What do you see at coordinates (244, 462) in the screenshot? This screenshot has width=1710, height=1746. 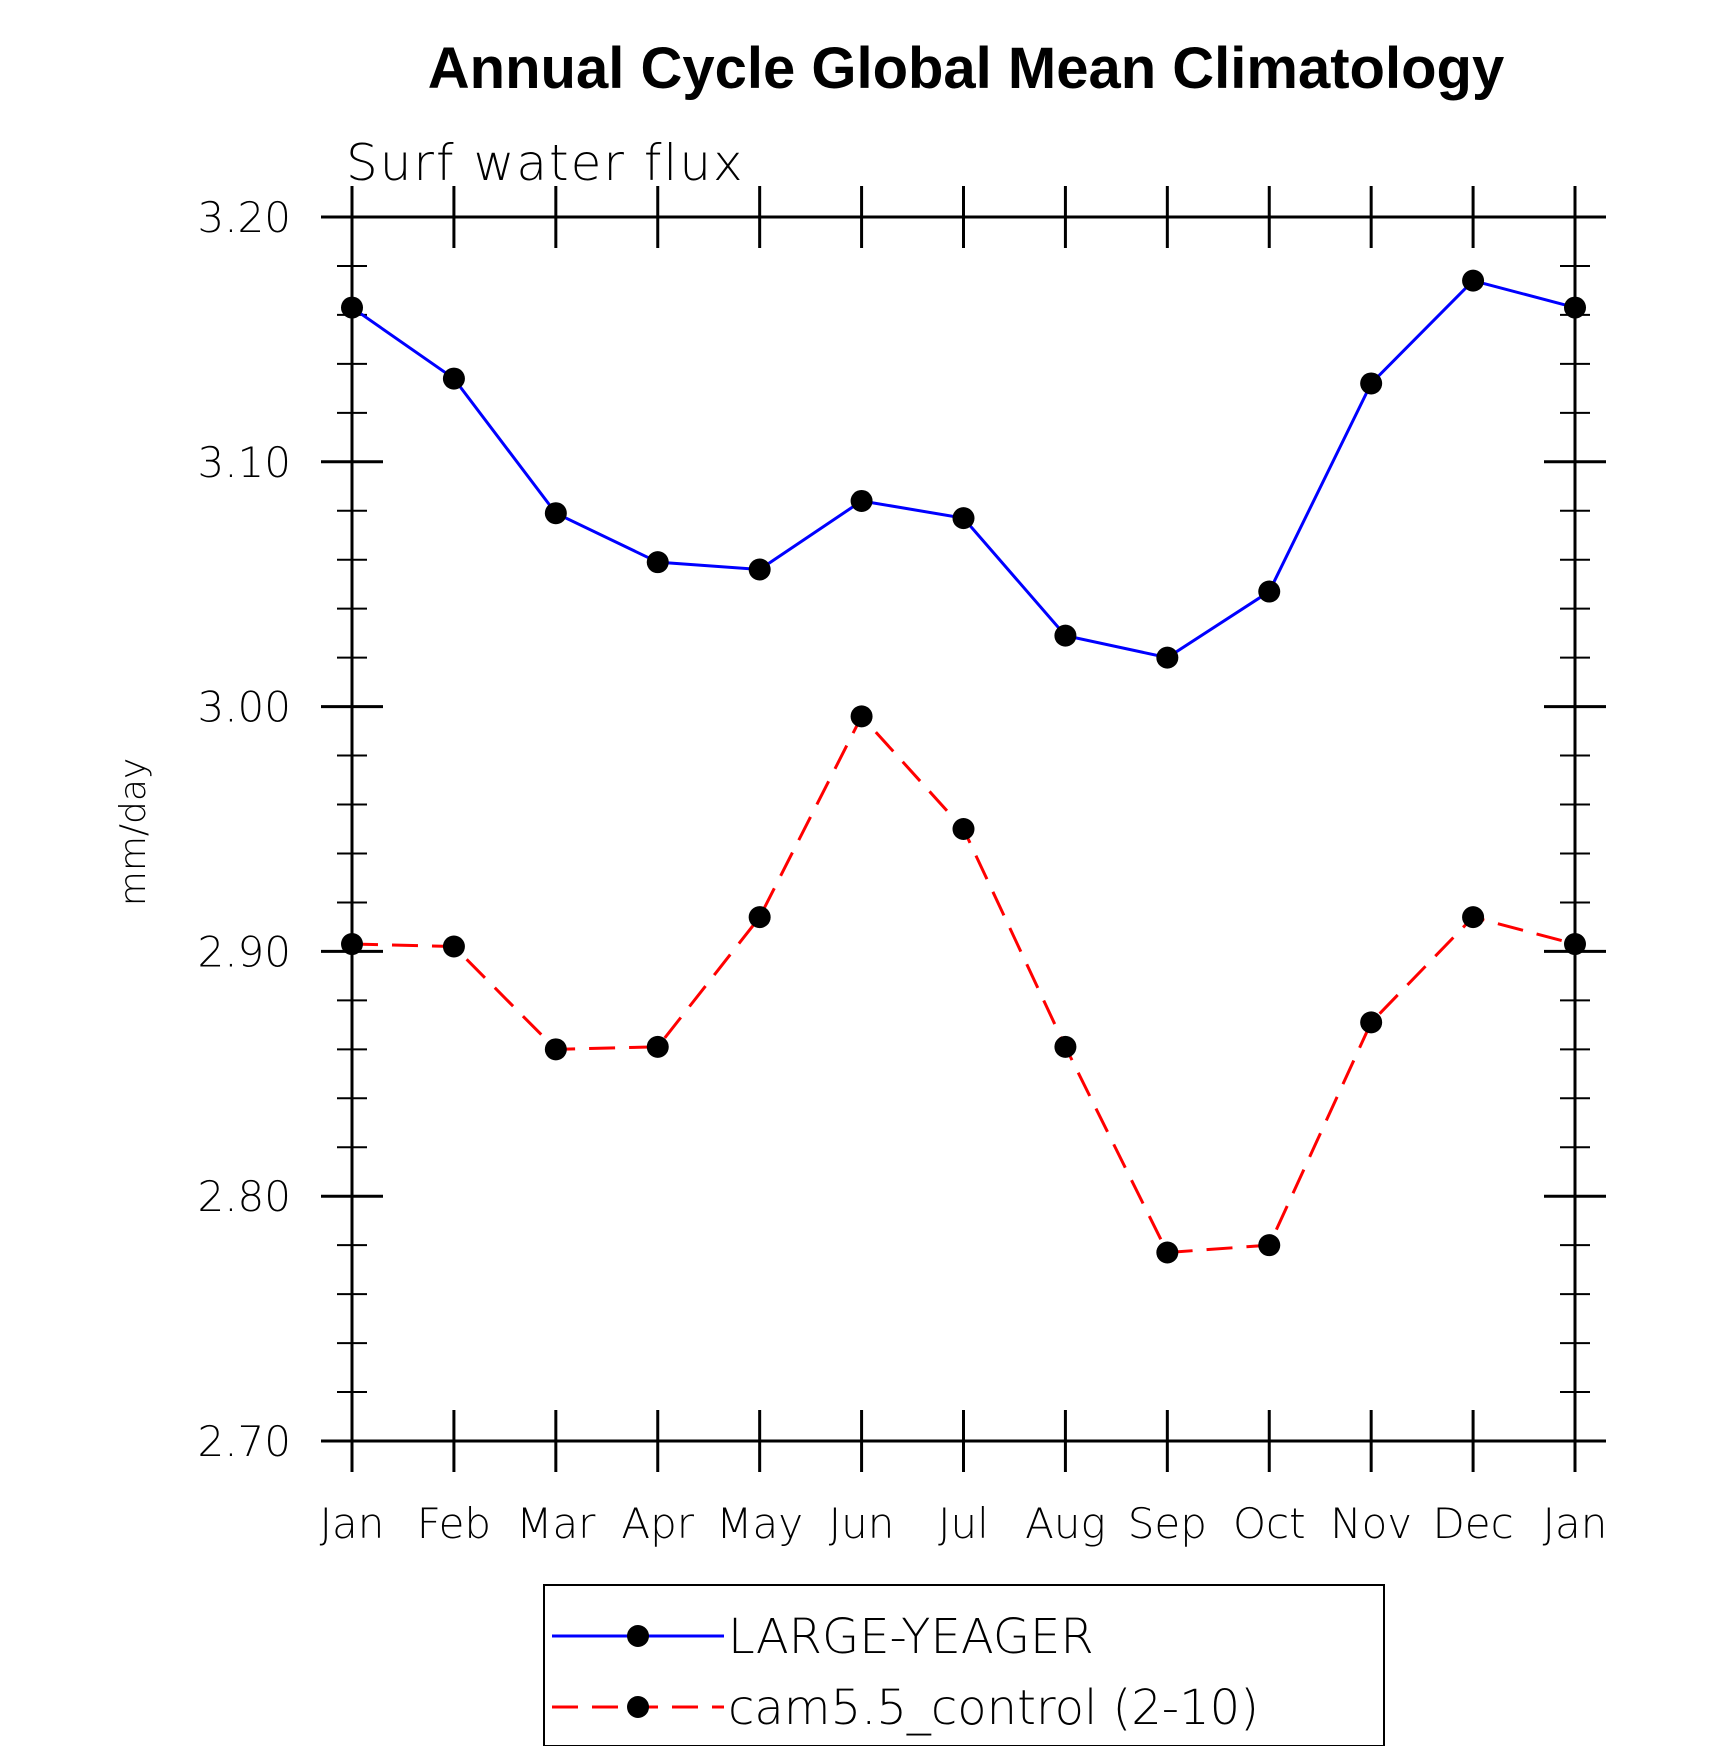 I see `y-tick-label: 3.10` at bounding box center [244, 462].